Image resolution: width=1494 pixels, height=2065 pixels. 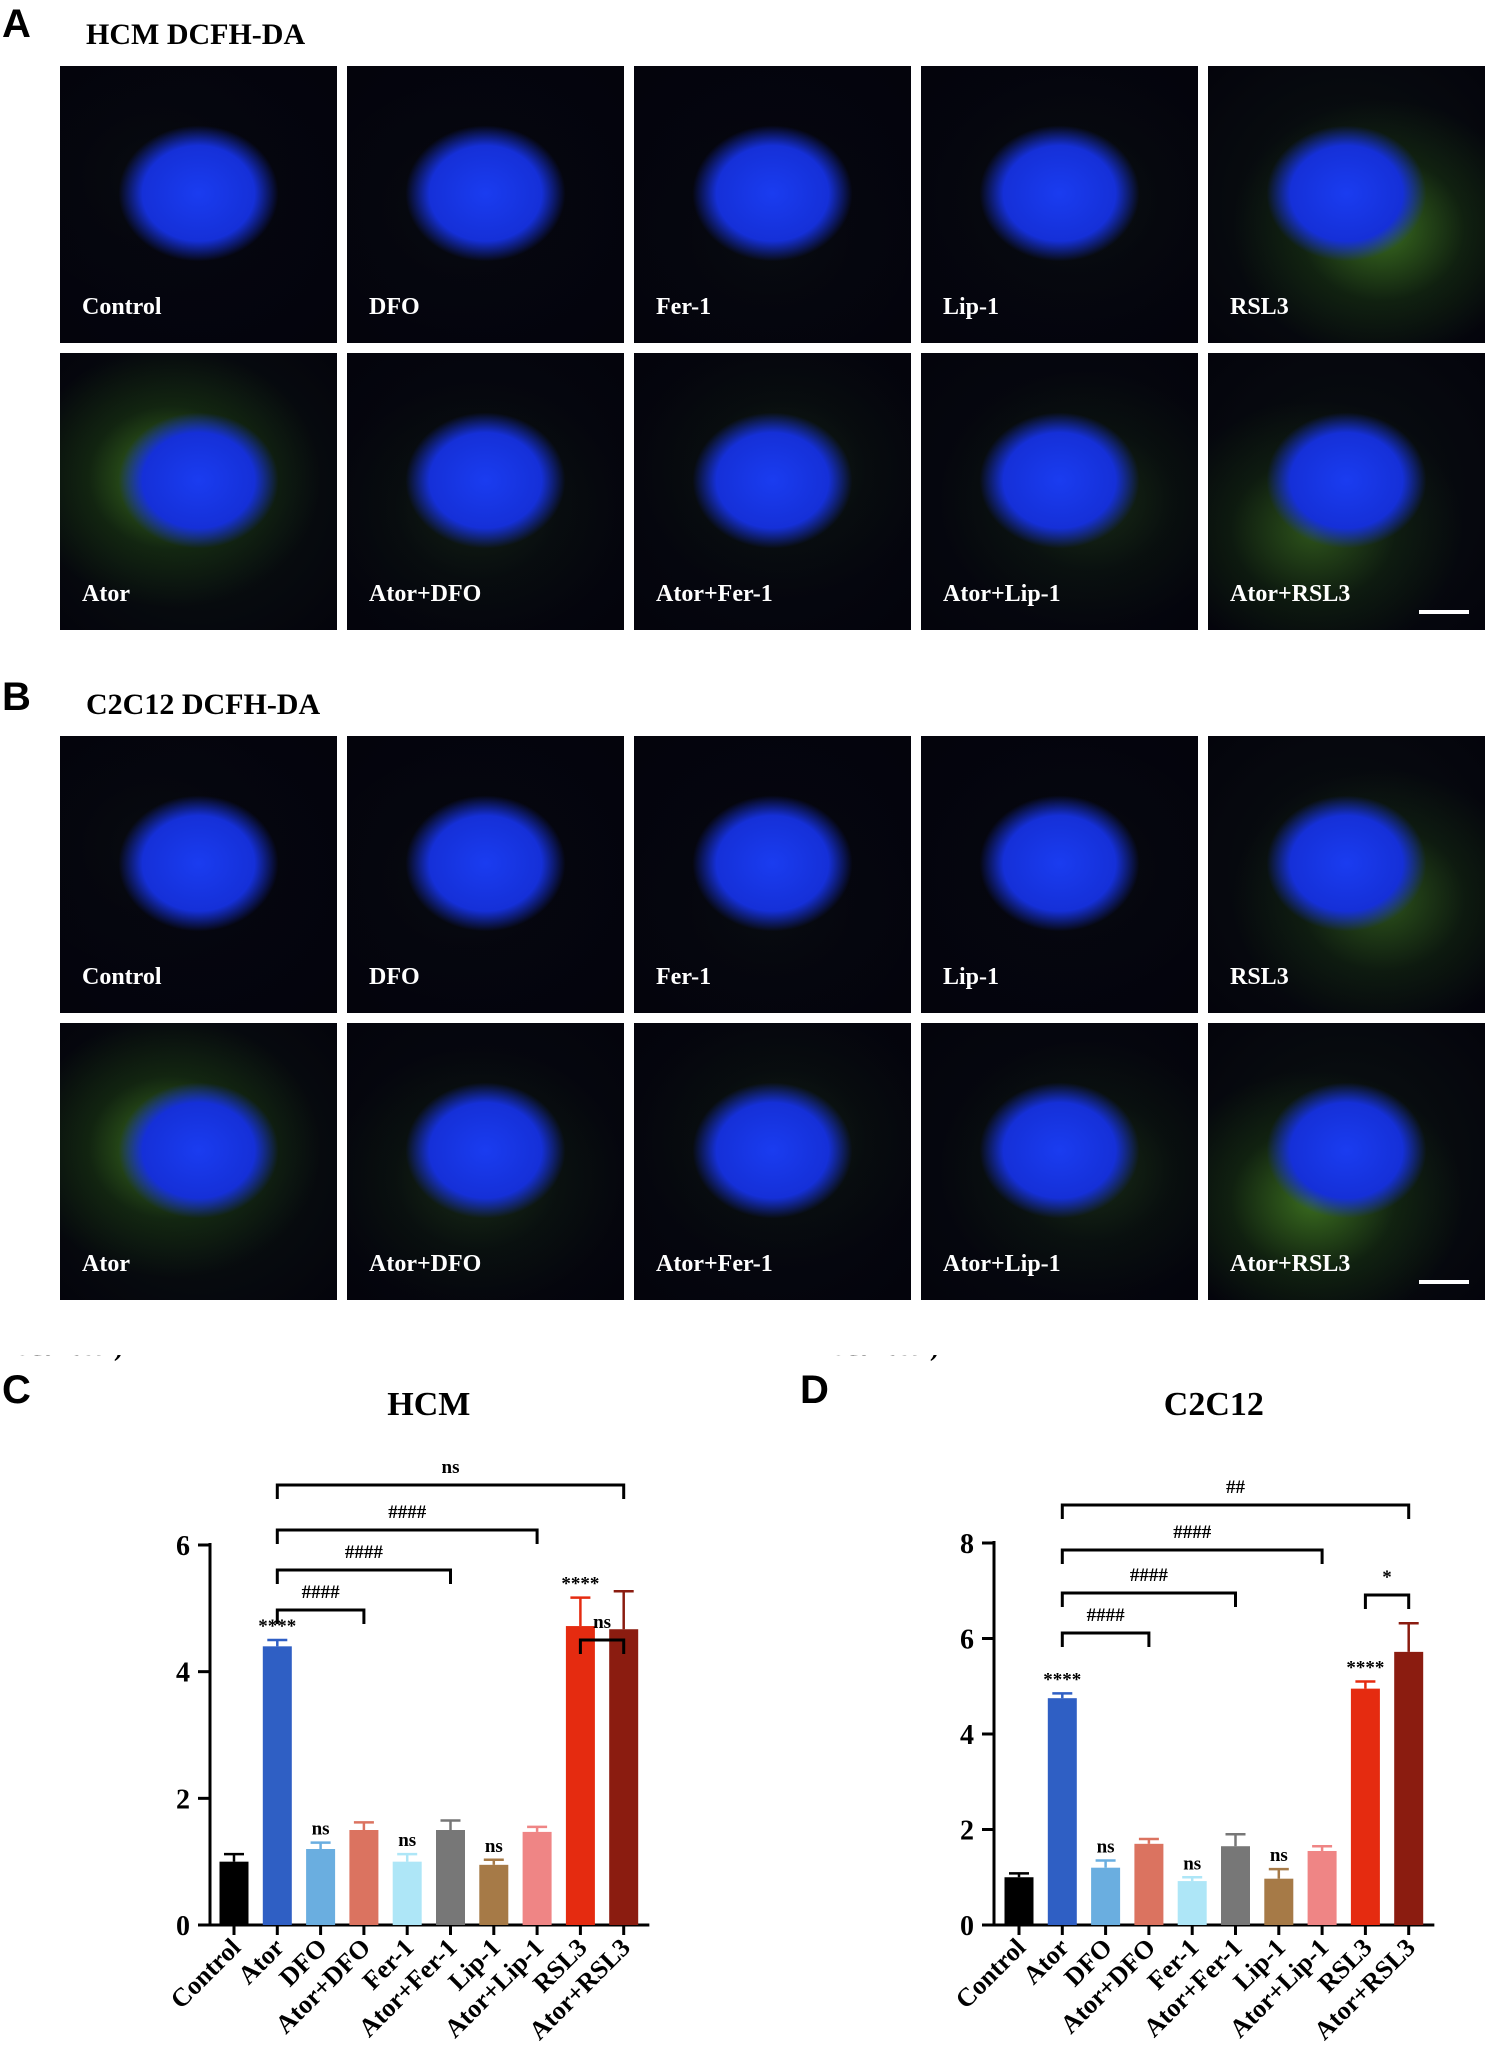 I want to click on panel-letter-a: A, so click(x=16, y=24).